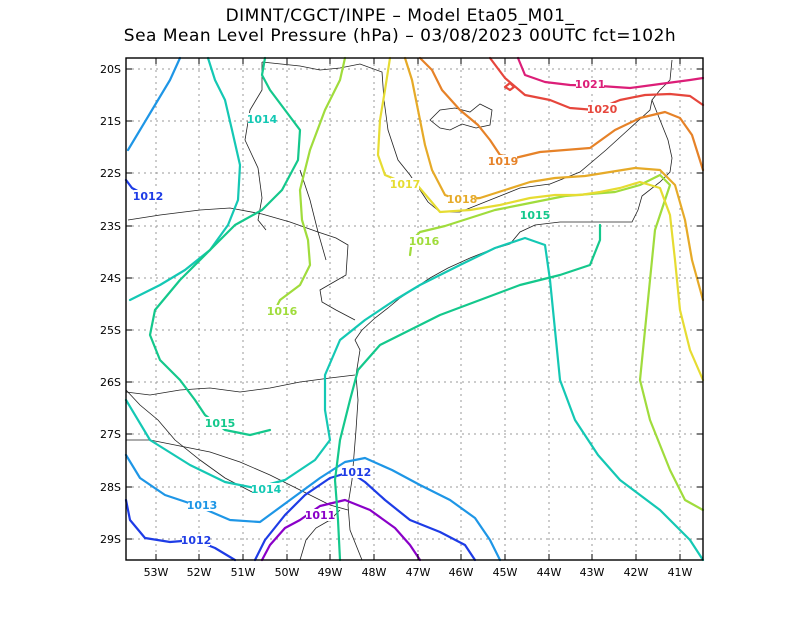 The image size is (800, 618). What do you see at coordinates (110, 382) in the screenshot?
I see `lat-tick-label: 26S` at bounding box center [110, 382].